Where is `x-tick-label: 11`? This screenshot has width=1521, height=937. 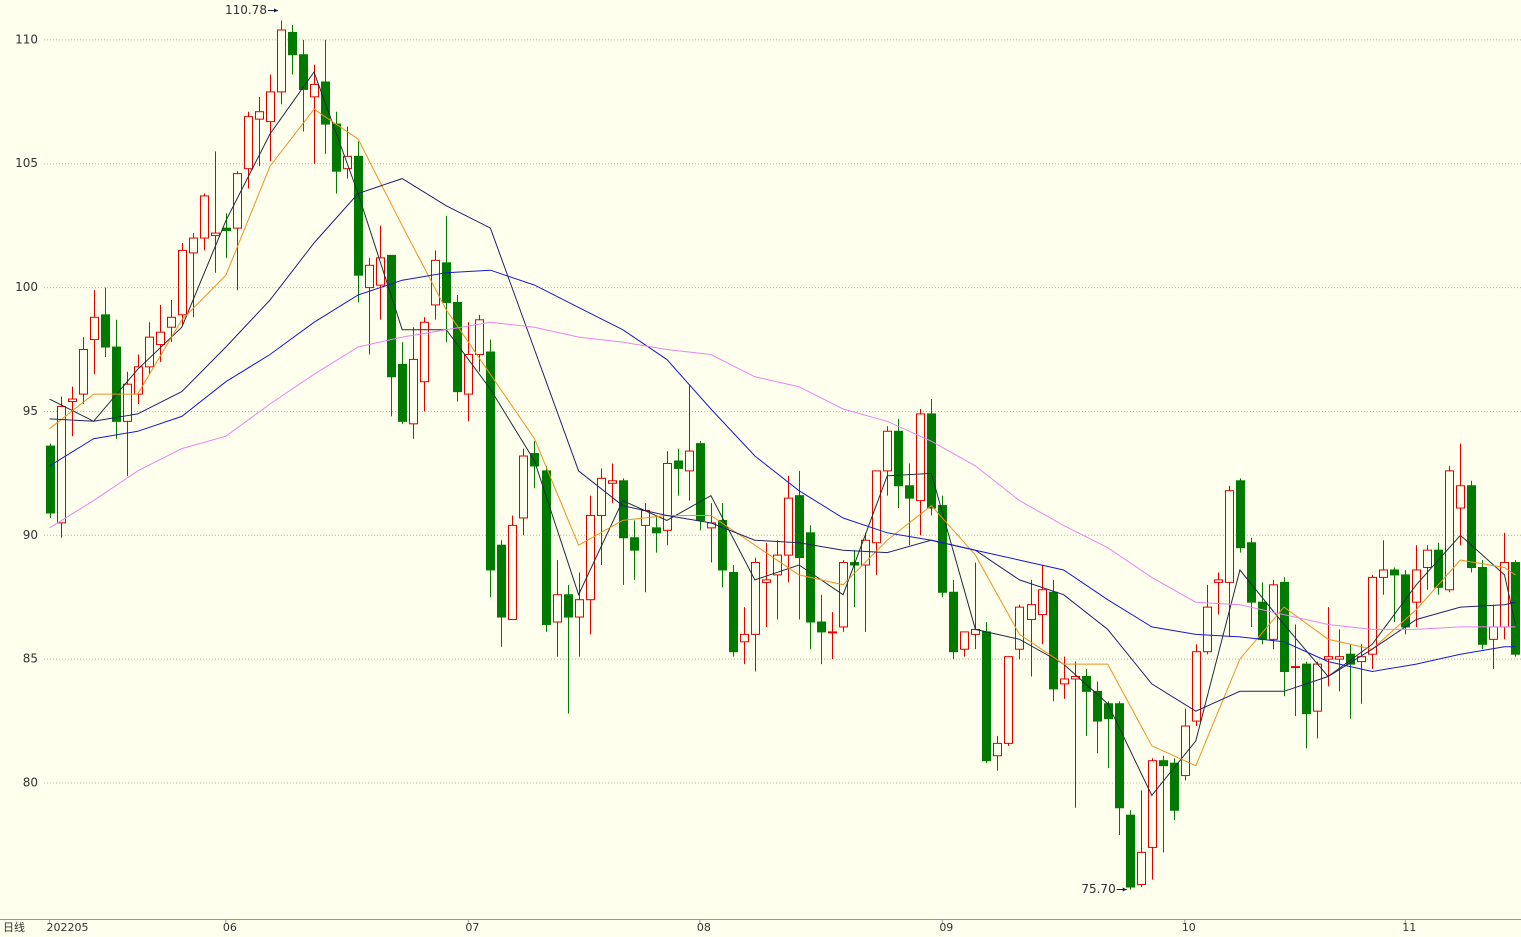 x-tick-label: 11 is located at coordinates (1409, 927).